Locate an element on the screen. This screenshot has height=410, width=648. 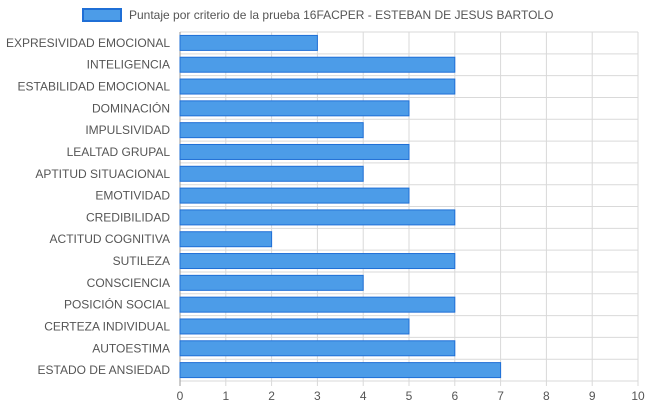
x-tick-label: 4 is located at coordinates (363, 396).